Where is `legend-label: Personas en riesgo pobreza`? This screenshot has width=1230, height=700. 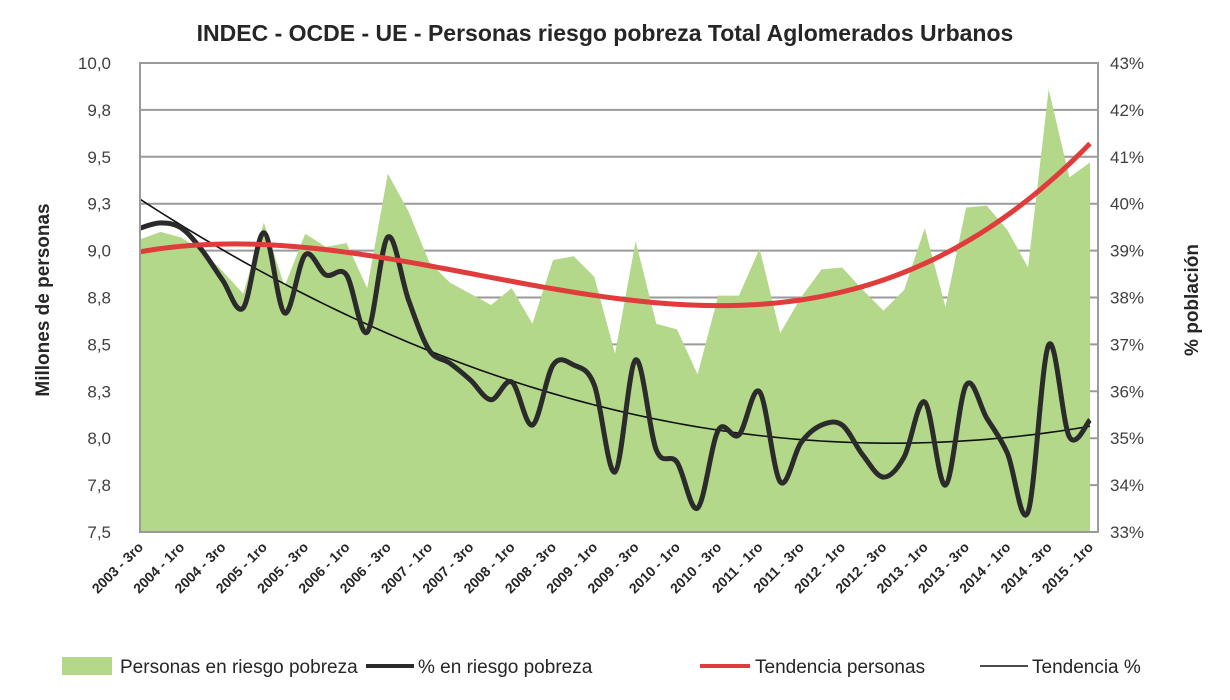
legend-label: Personas en riesgo pobreza is located at coordinates (239, 667).